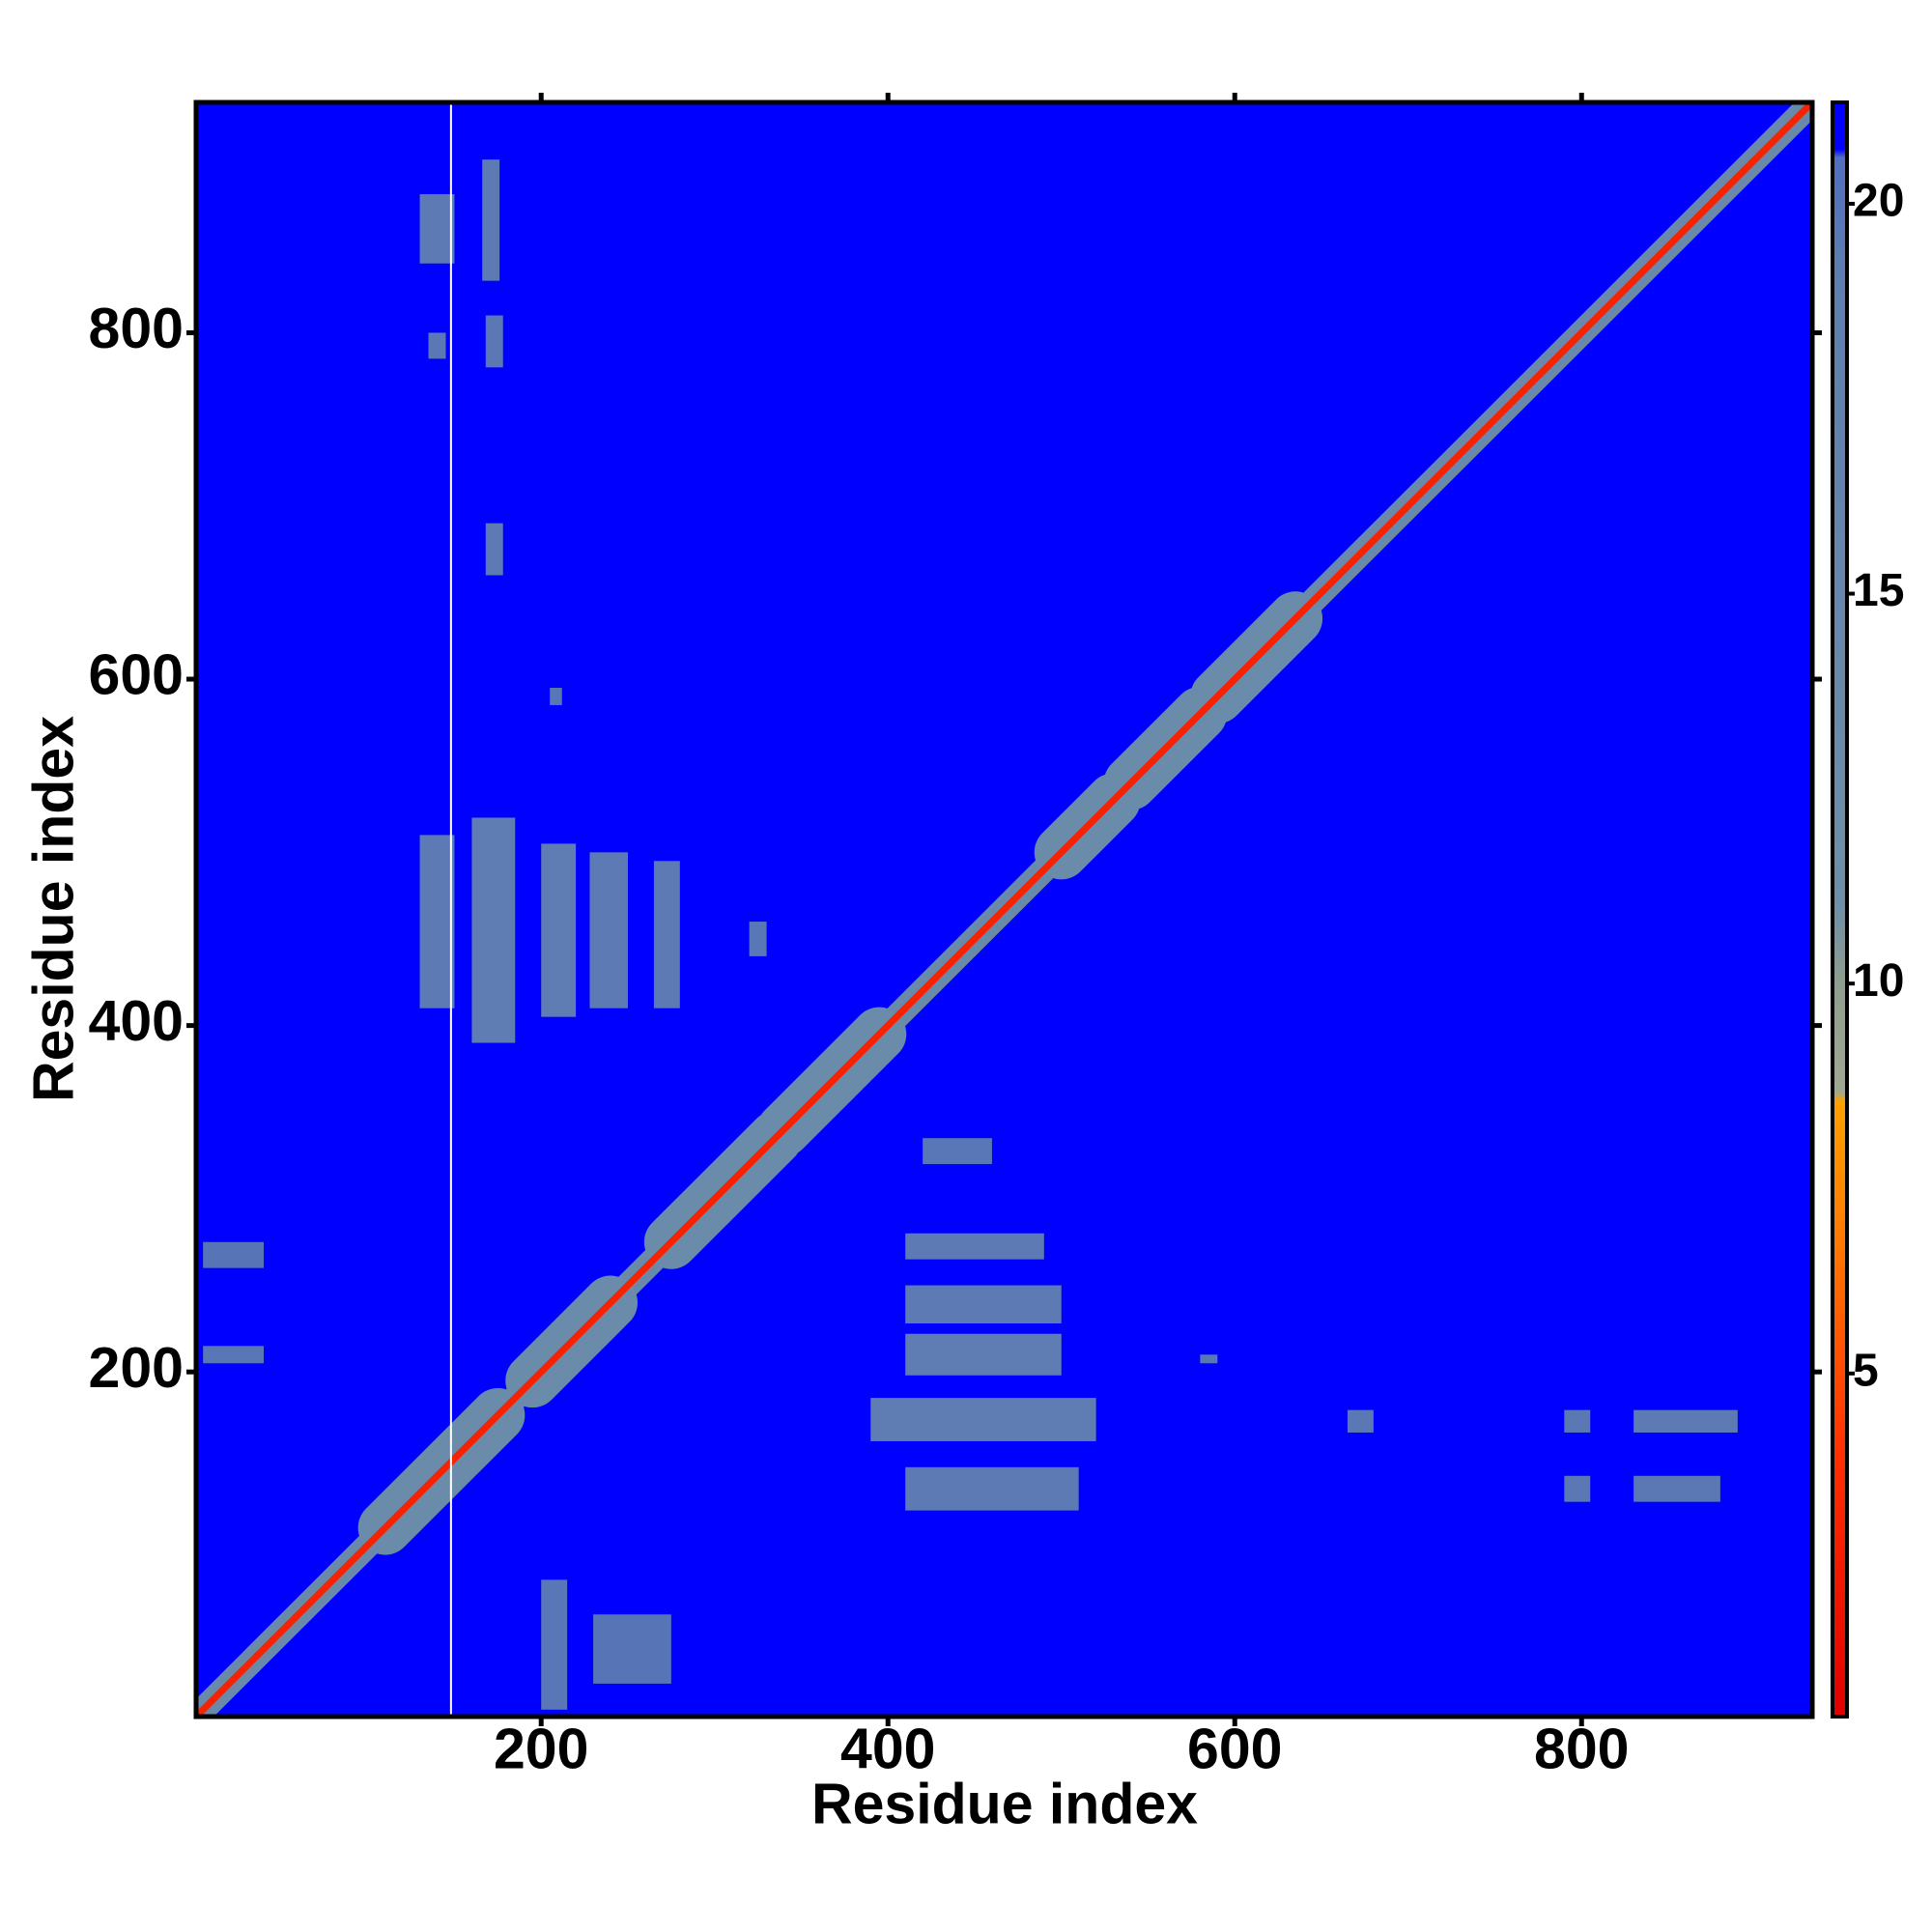  What do you see at coordinates (136, 328) in the screenshot?
I see `y-tick-label: 800` at bounding box center [136, 328].